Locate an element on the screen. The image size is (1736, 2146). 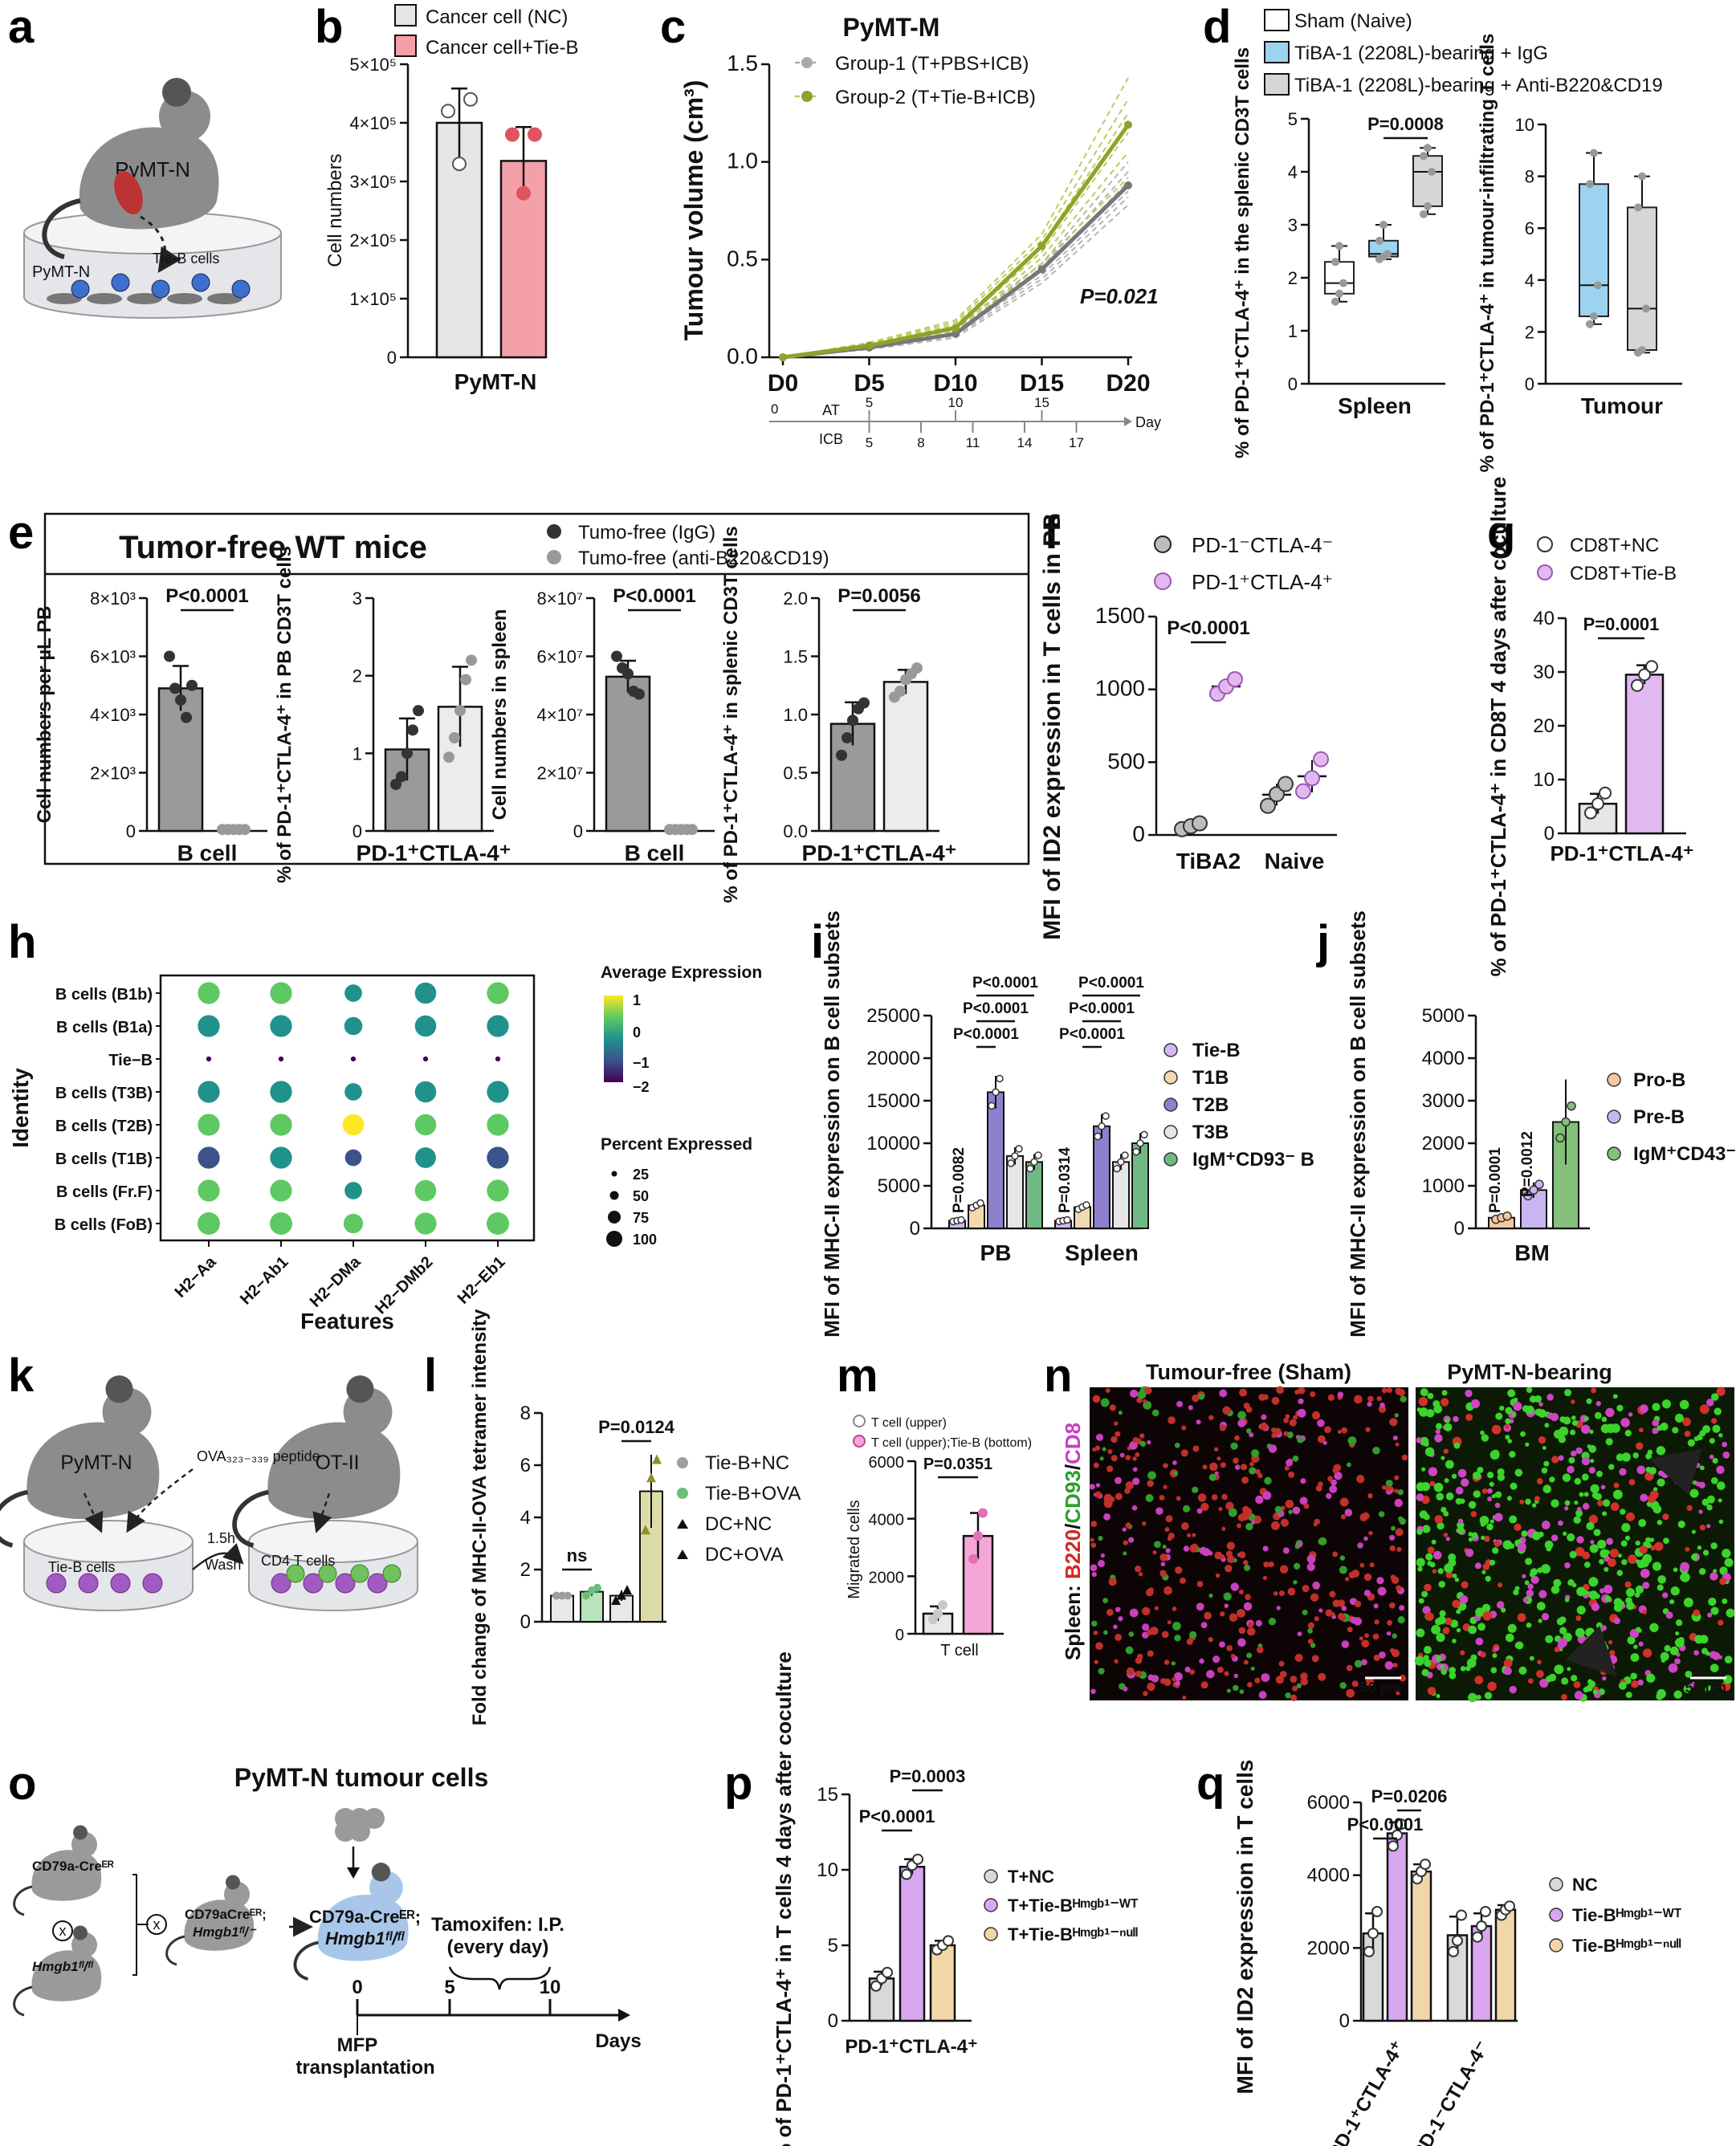
panel-e-sub3-igg-bar is located at coordinates (628, 754).